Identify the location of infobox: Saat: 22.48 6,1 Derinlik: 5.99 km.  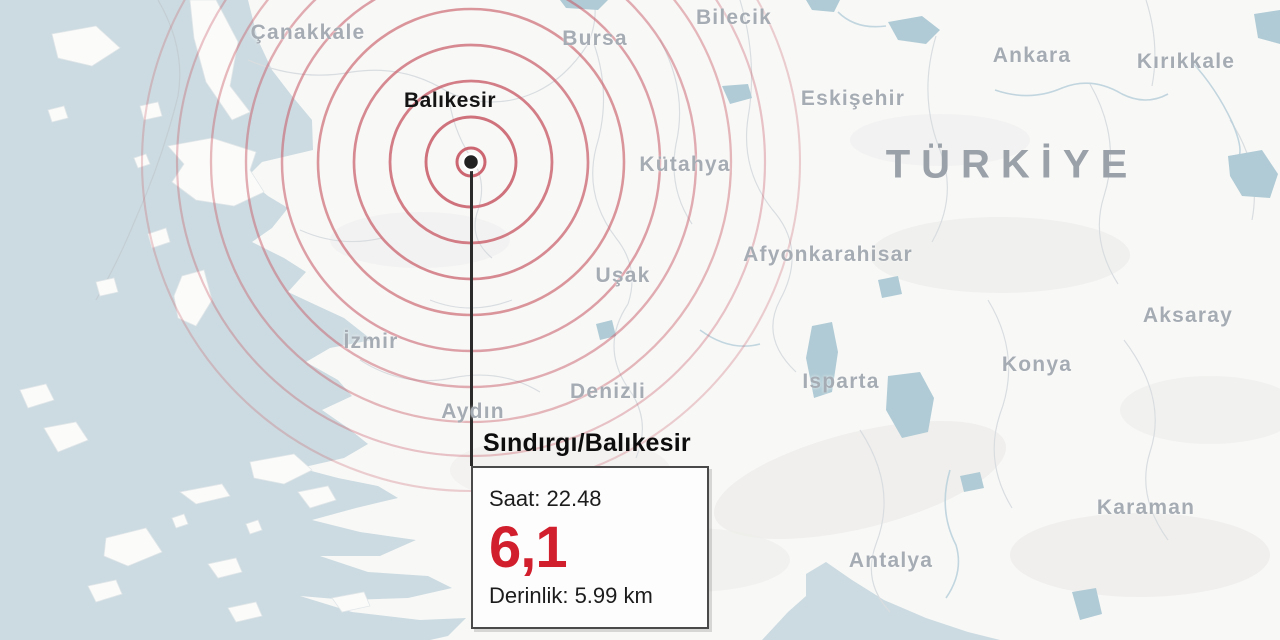
(590, 547).